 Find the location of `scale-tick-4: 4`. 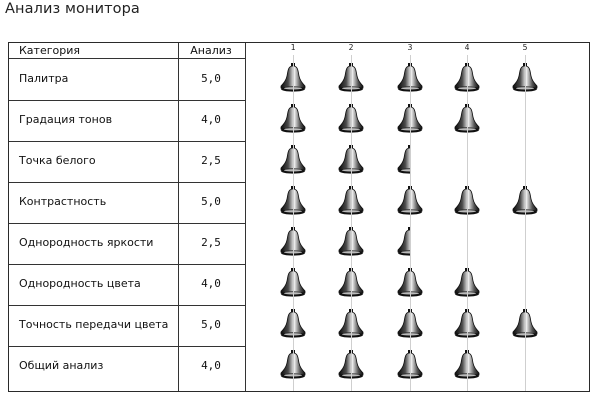

scale-tick-4: 4 is located at coordinates (467, 47).